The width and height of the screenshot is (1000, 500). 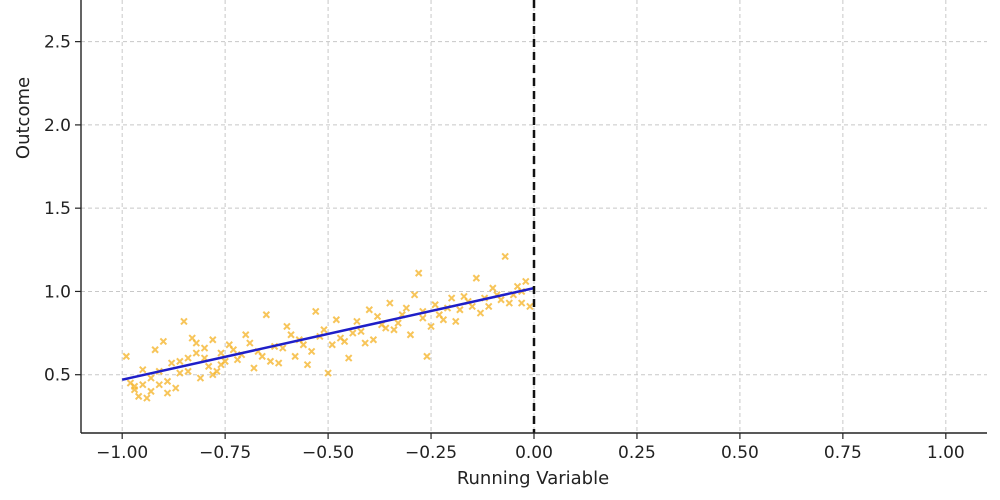 I want to click on scatter-series, so click(x=328, y=327).